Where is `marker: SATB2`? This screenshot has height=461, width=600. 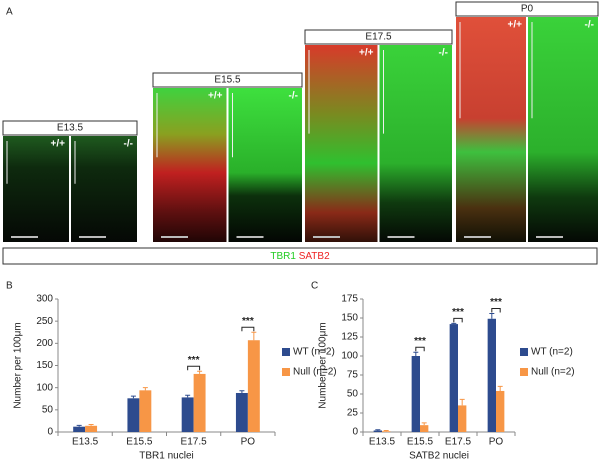
marker: SATB2 is located at coordinates (314, 256).